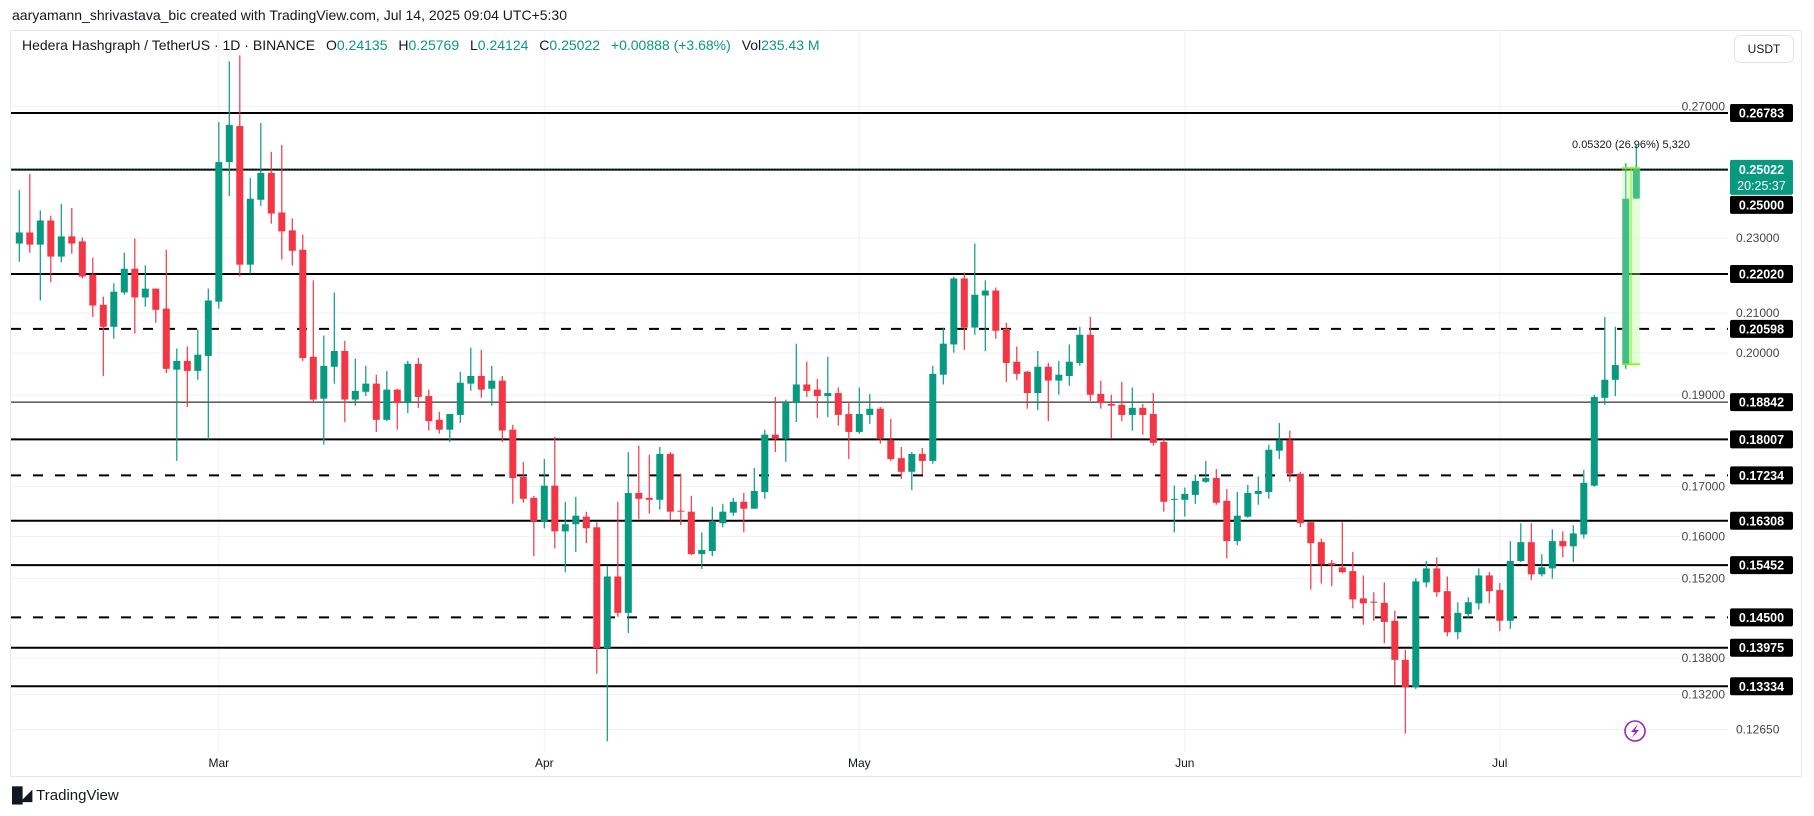 The image size is (1814, 816). I want to click on time-axis: Mar Apr May Jun Jul, so click(857, 763).